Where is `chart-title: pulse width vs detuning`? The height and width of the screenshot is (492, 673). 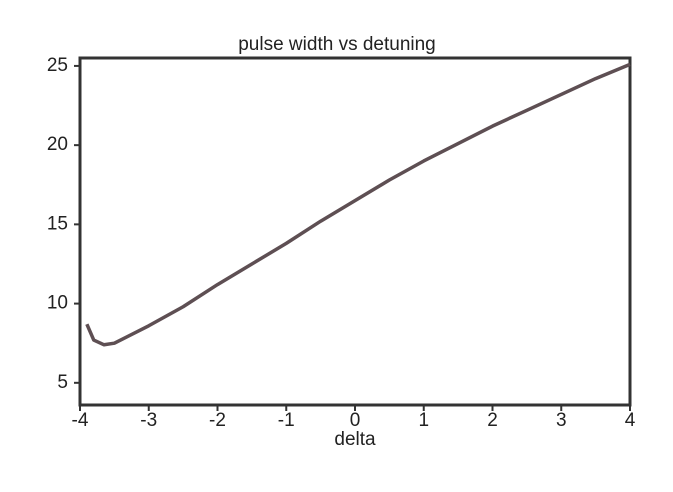
chart-title: pulse width vs detuning is located at coordinates (337, 44).